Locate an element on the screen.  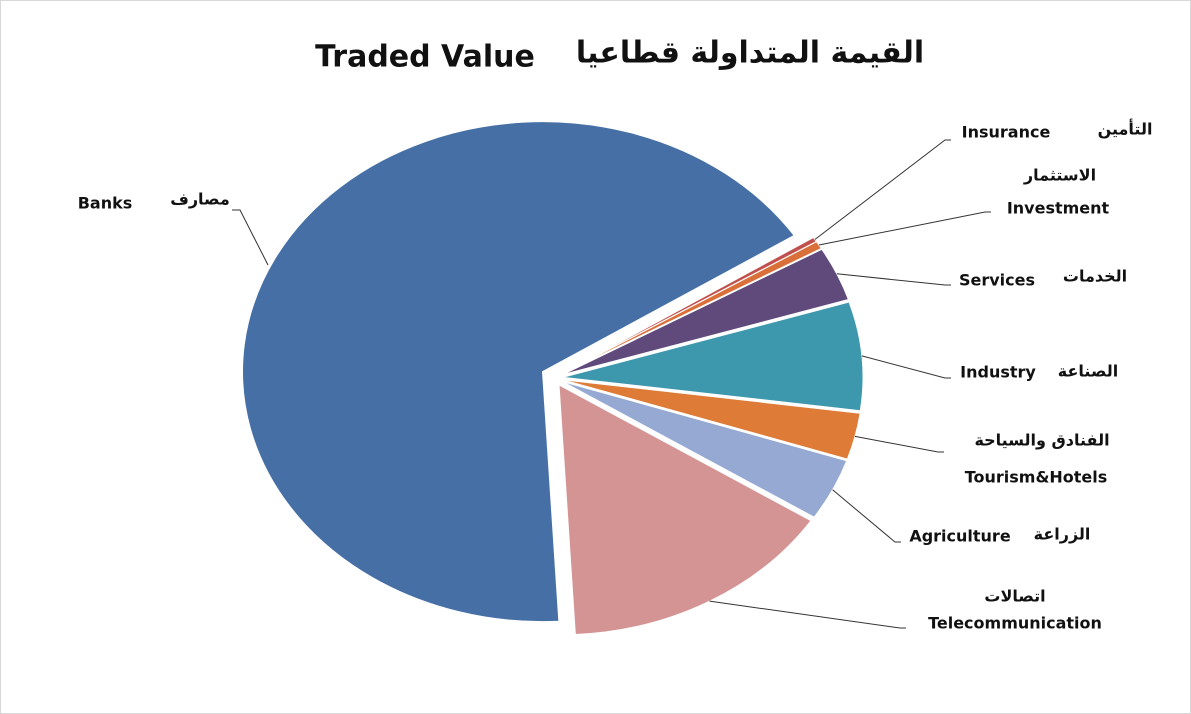
slice-label: Investment is located at coordinates (1058, 208).